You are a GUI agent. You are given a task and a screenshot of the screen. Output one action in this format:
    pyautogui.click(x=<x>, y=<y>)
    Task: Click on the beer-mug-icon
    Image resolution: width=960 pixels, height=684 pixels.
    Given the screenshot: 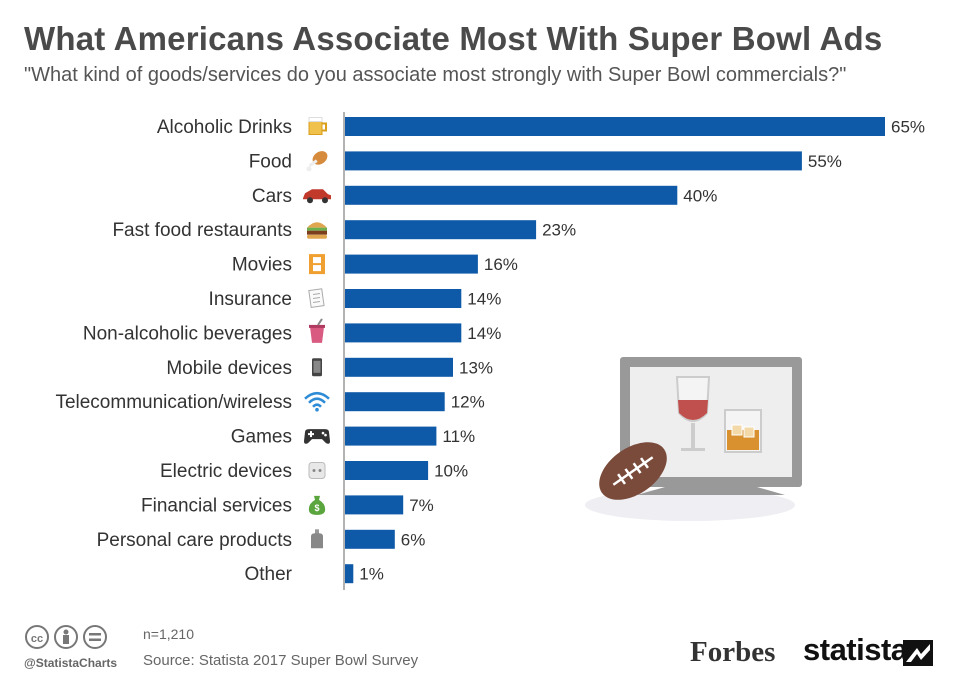 What is the action you would take?
    pyautogui.click(x=317, y=126)
    